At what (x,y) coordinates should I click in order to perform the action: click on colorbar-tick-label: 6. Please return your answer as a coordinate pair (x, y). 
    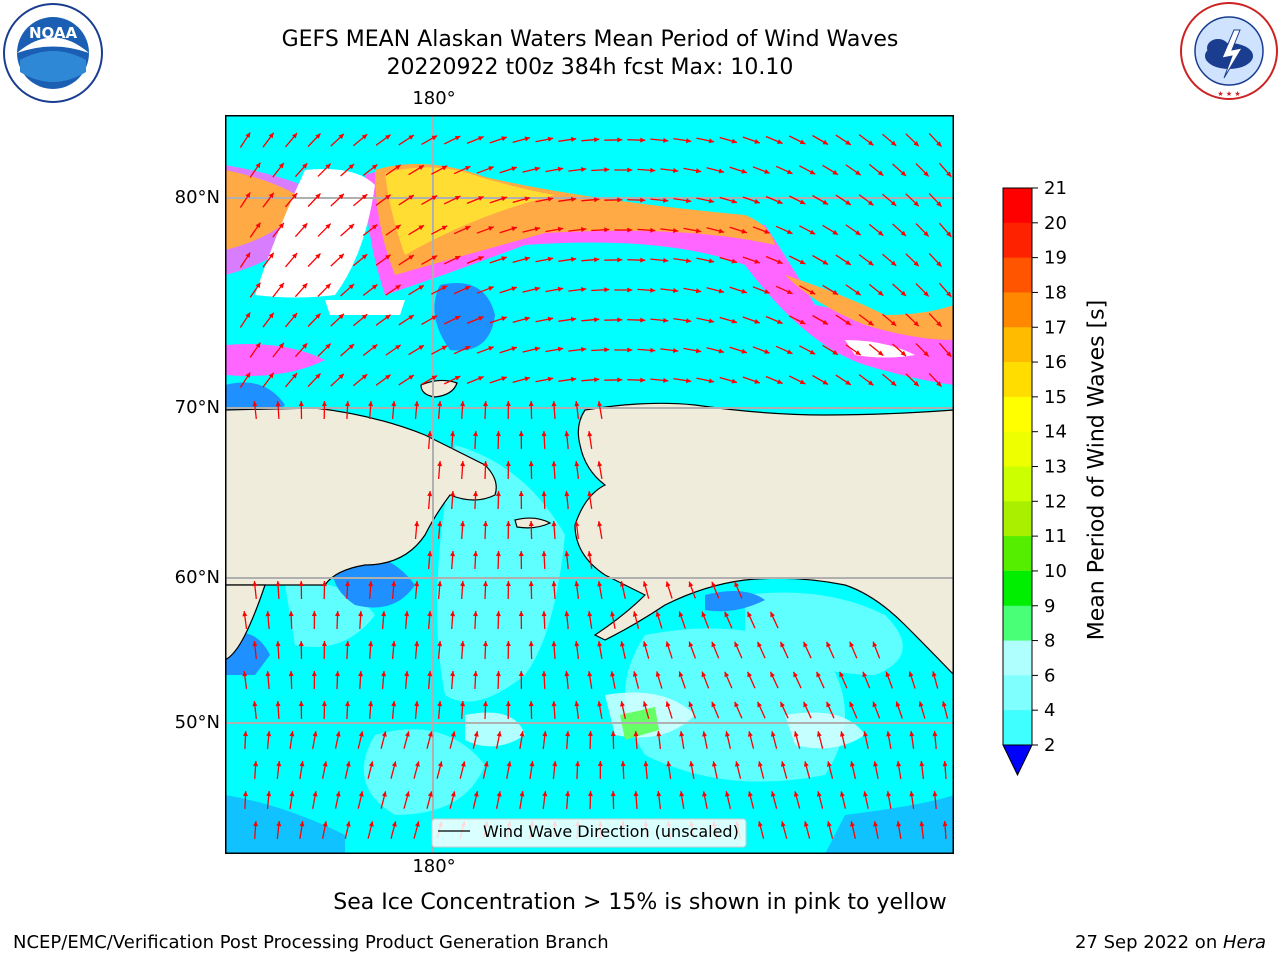
    Looking at the image, I should click on (1049, 675).